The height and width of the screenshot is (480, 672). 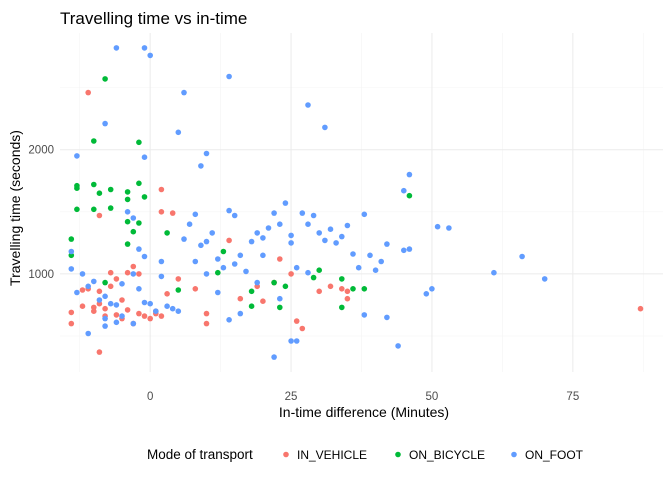 I want to click on chart-title: Travelling time vs in-time, so click(x=153, y=18).